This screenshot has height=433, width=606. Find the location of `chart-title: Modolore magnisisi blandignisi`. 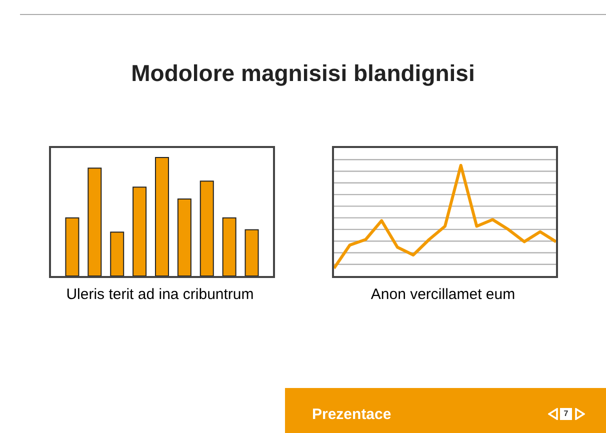

chart-title: Modolore magnisisi blandignisi is located at coordinates (303, 73).